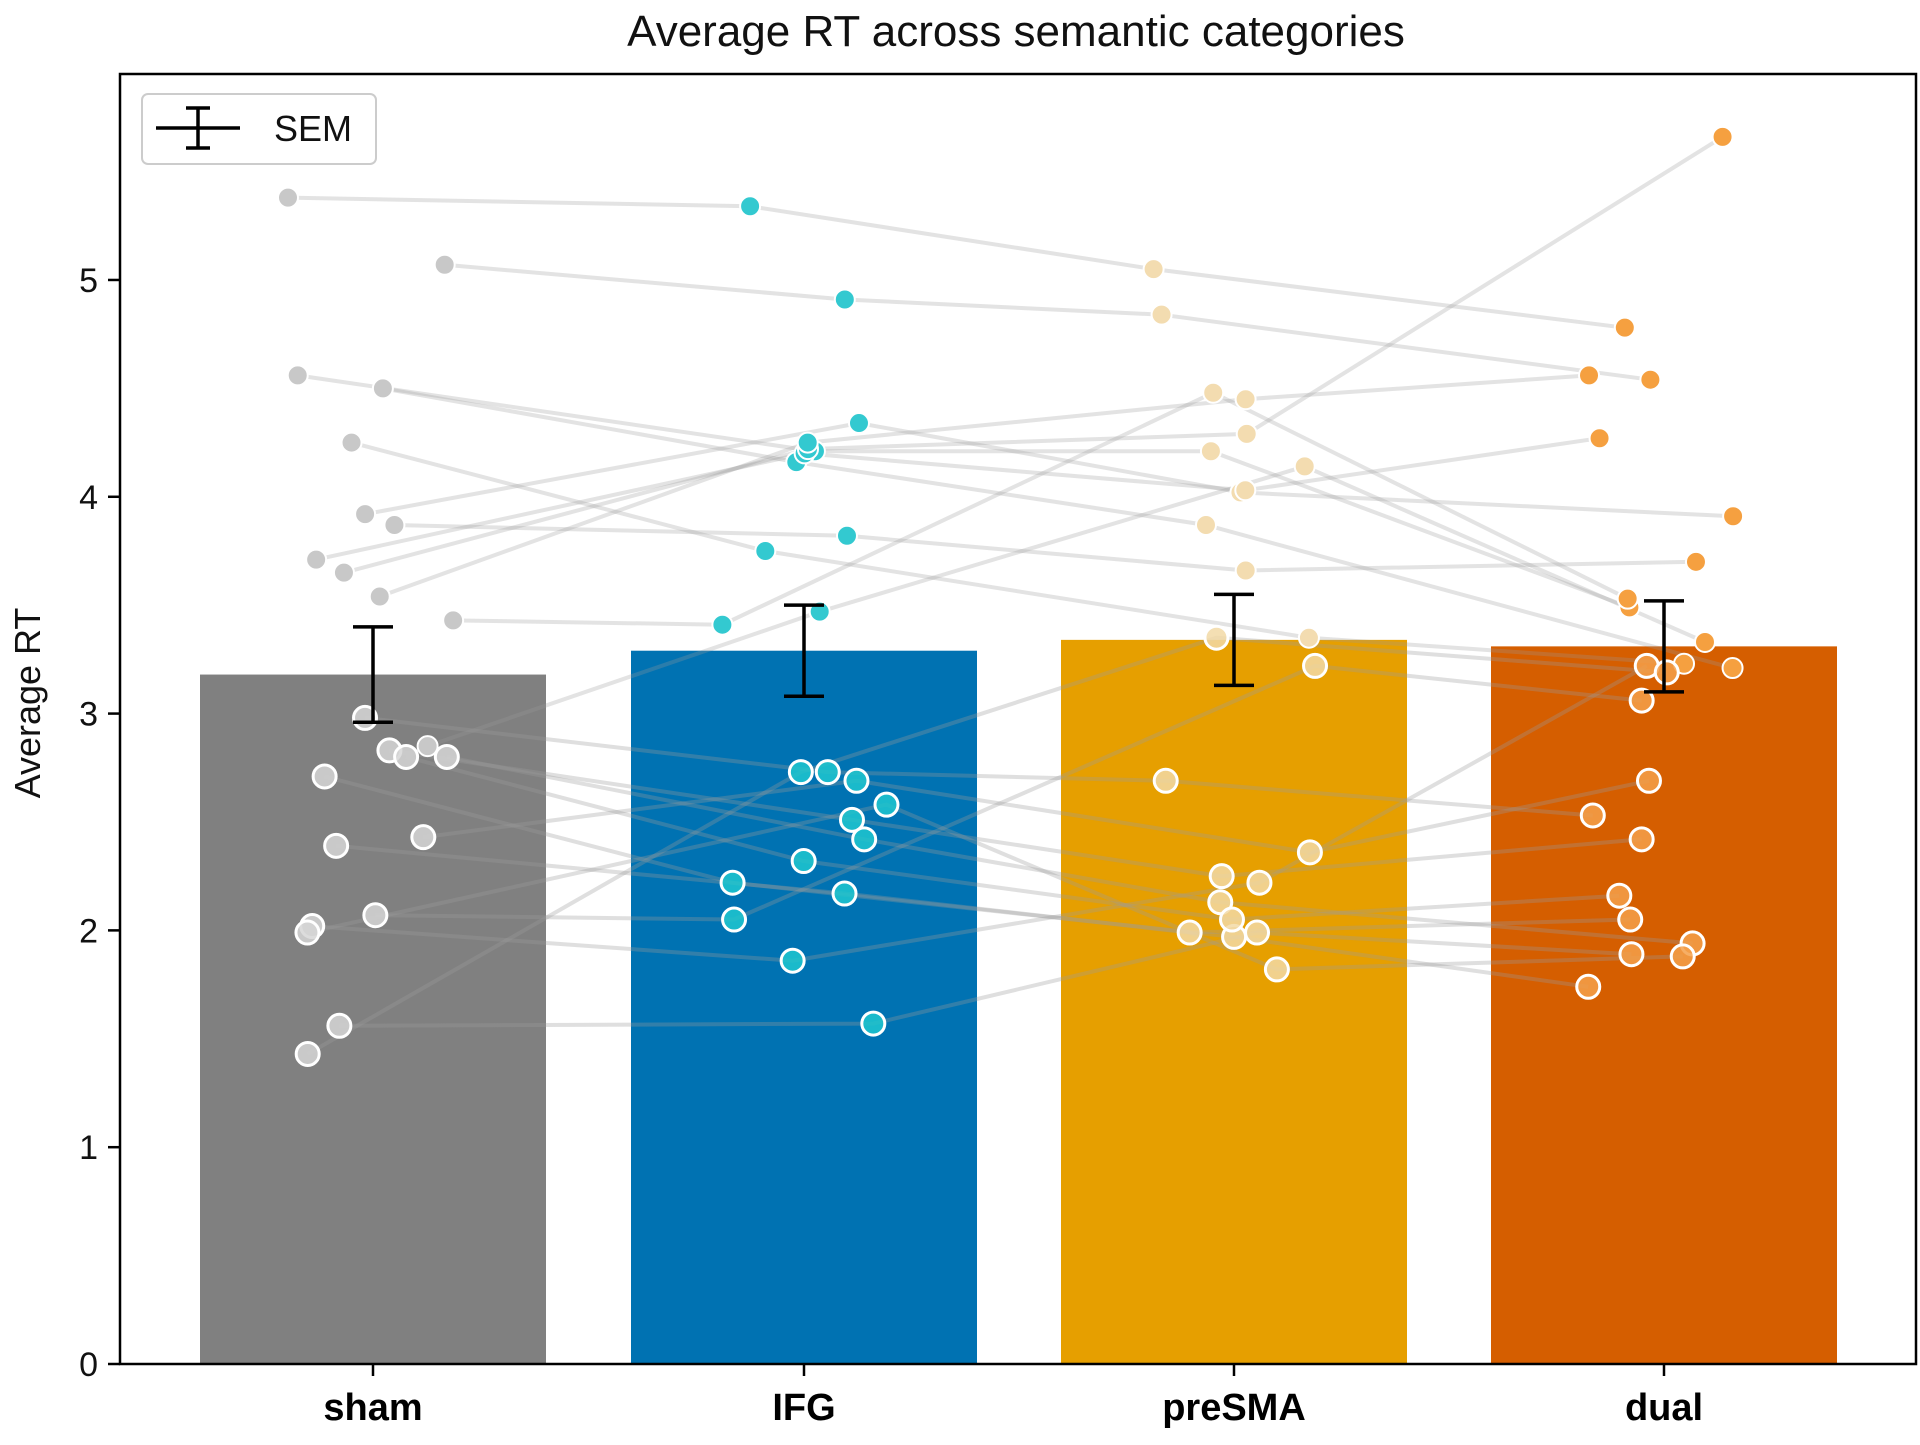  I want to click on bar-sham, so click(373, 1019).